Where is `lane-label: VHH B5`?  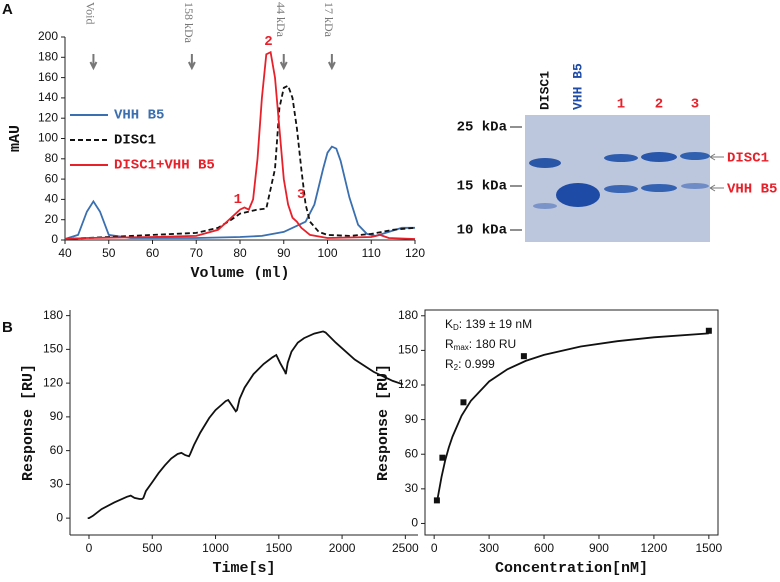 lane-label: VHH B5 is located at coordinates (577, 86).